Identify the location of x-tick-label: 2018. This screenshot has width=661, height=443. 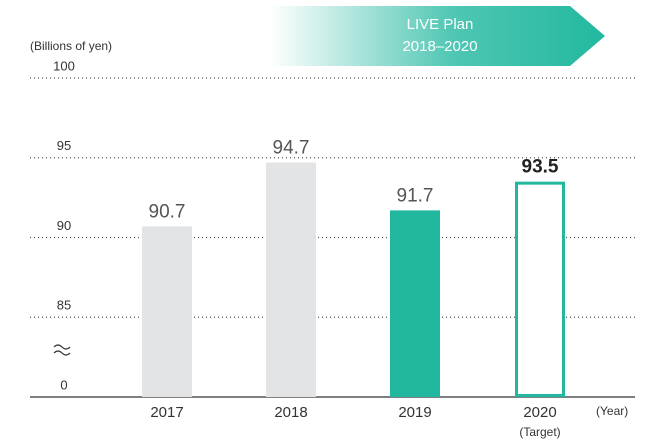
(290, 412).